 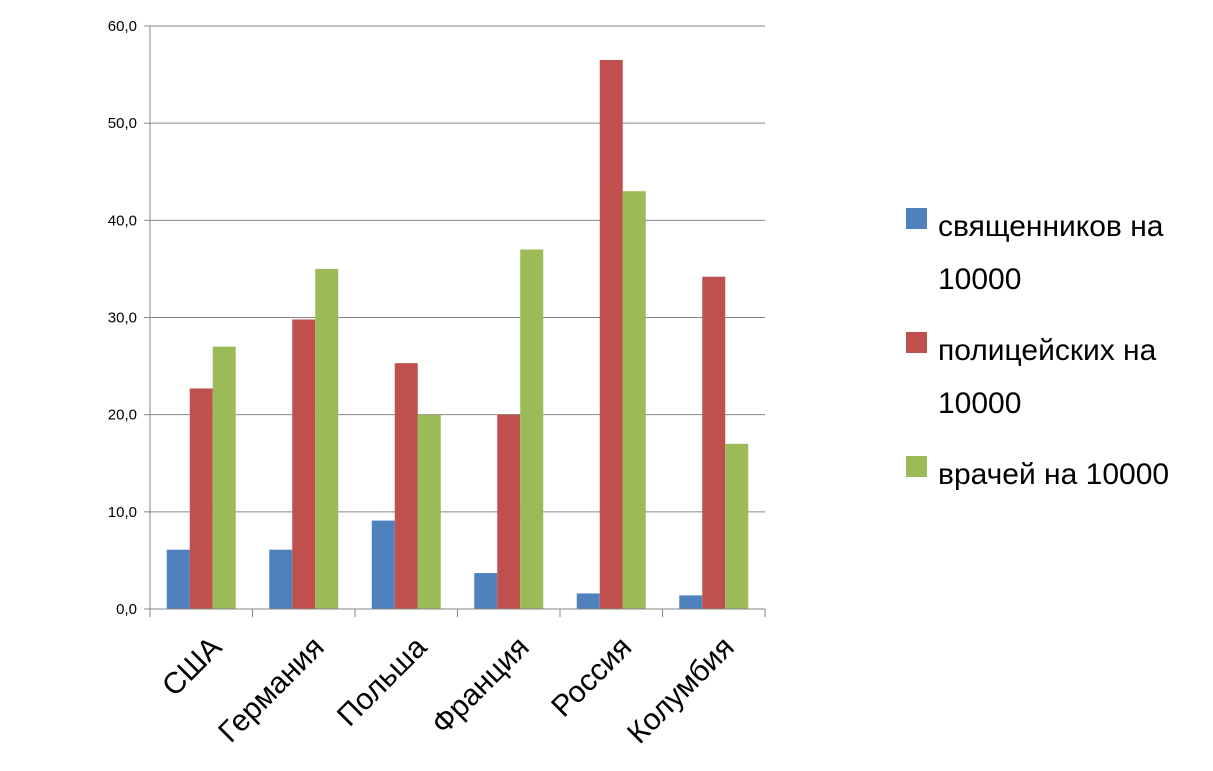 I want to click on x-tick-label: Россия, so click(x=591, y=677).